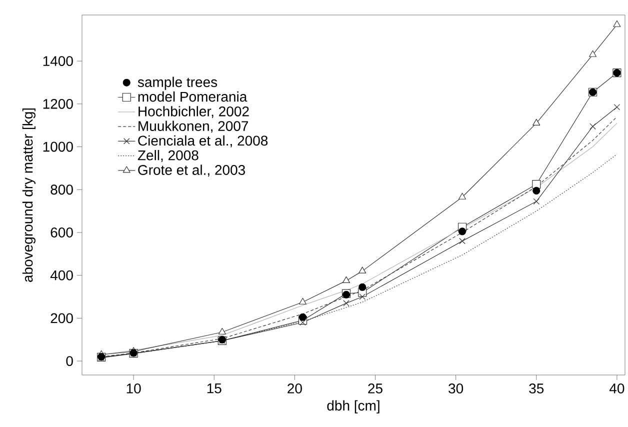  I want to click on y-axis-title: aboveground dry matter [kg], so click(29, 195).